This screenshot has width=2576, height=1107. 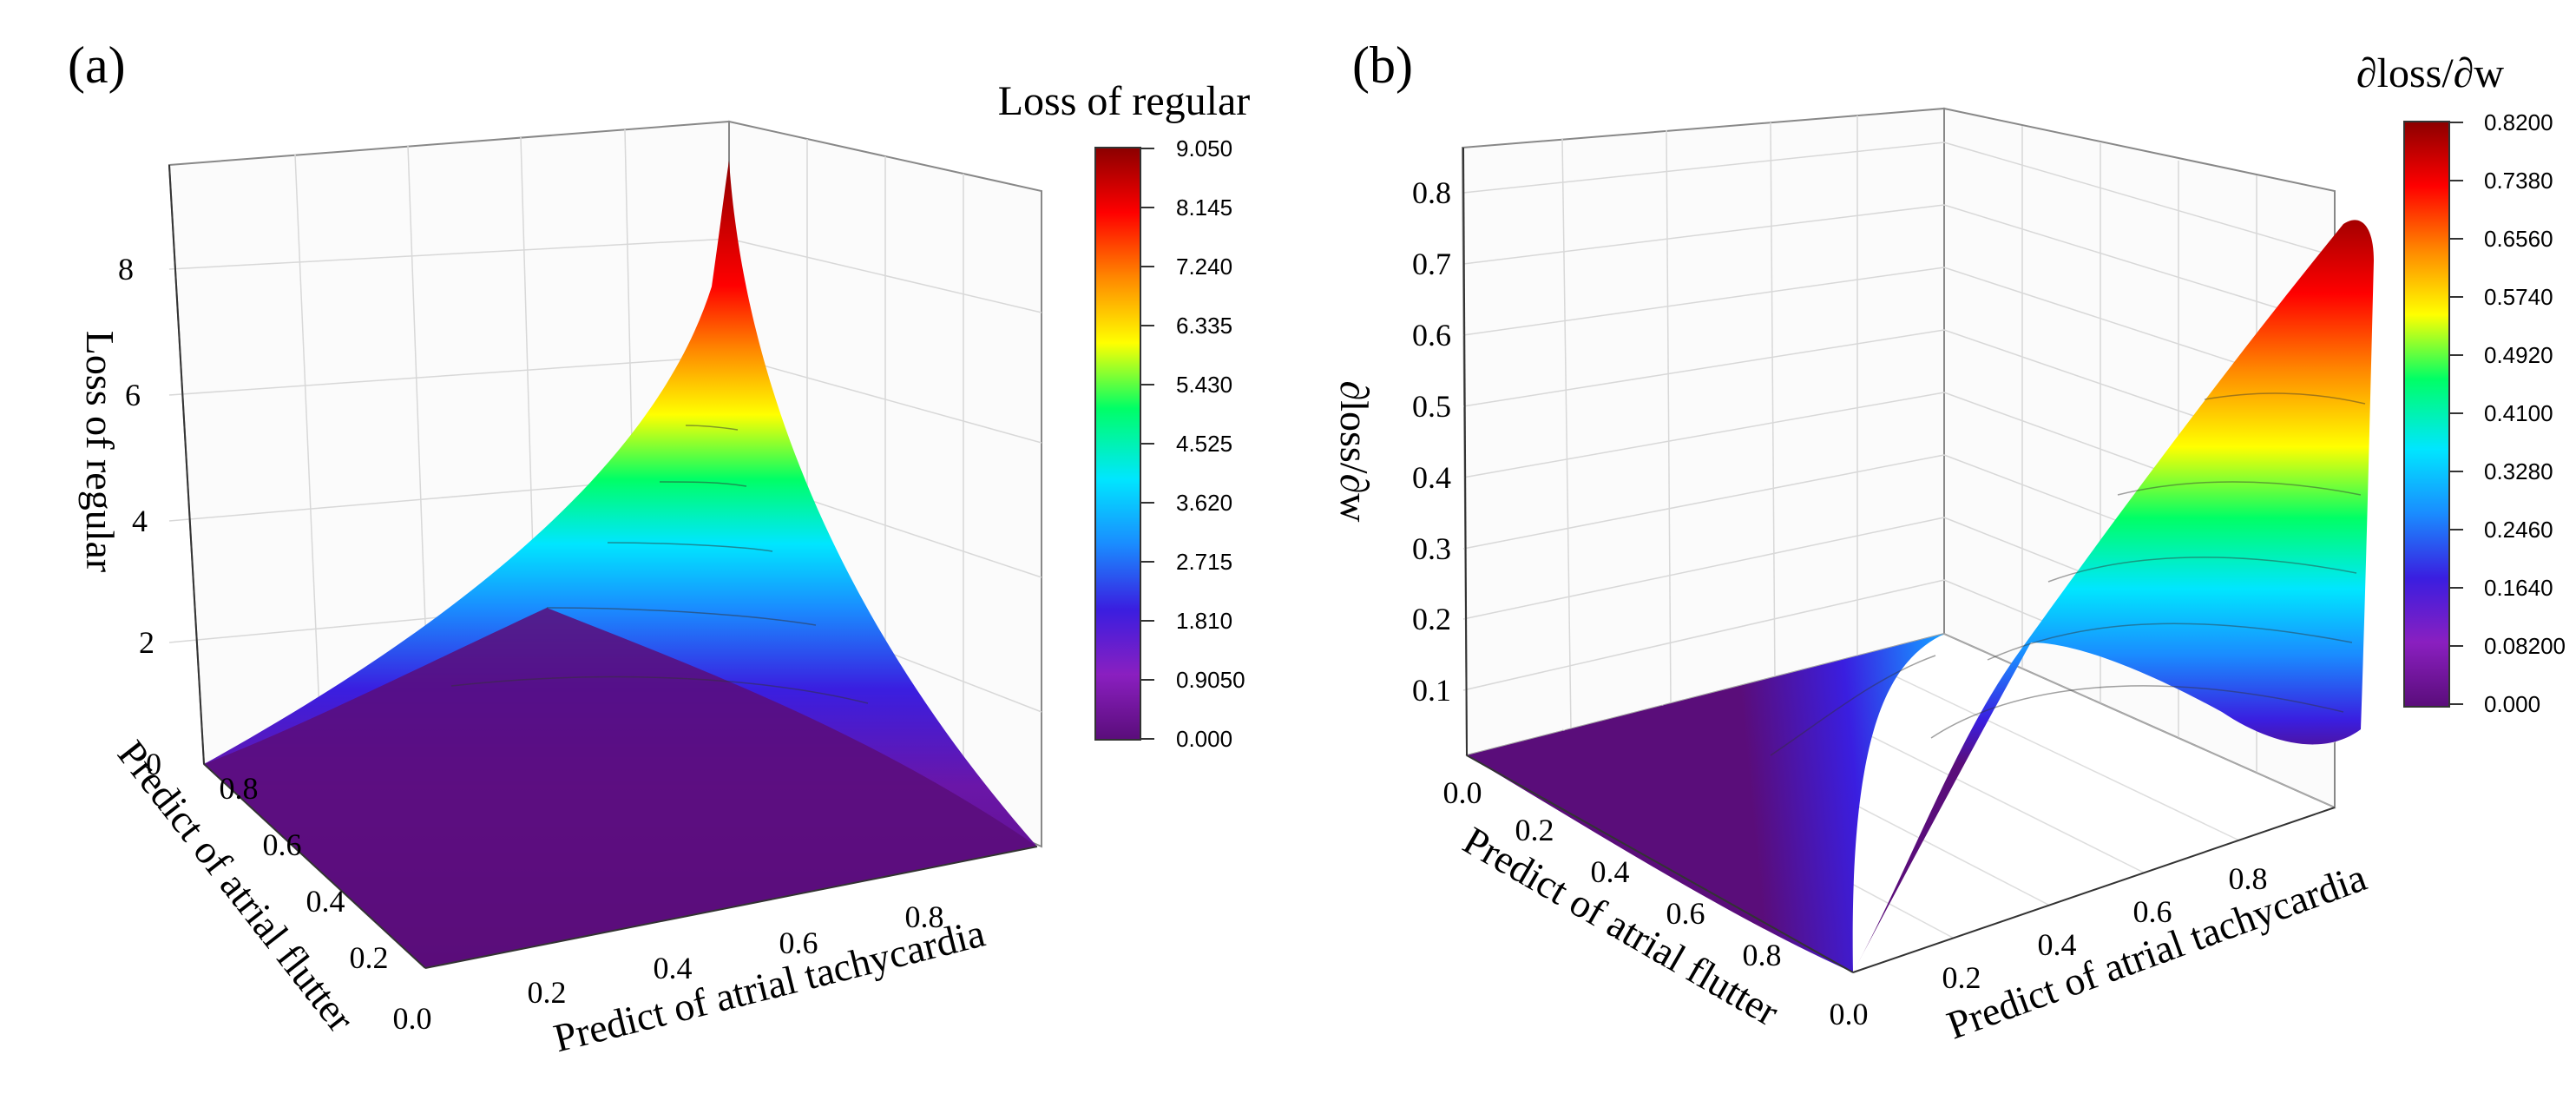 What do you see at coordinates (1382, 65) in the screenshot?
I see `panel-b-label: (b)` at bounding box center [1382, 65].